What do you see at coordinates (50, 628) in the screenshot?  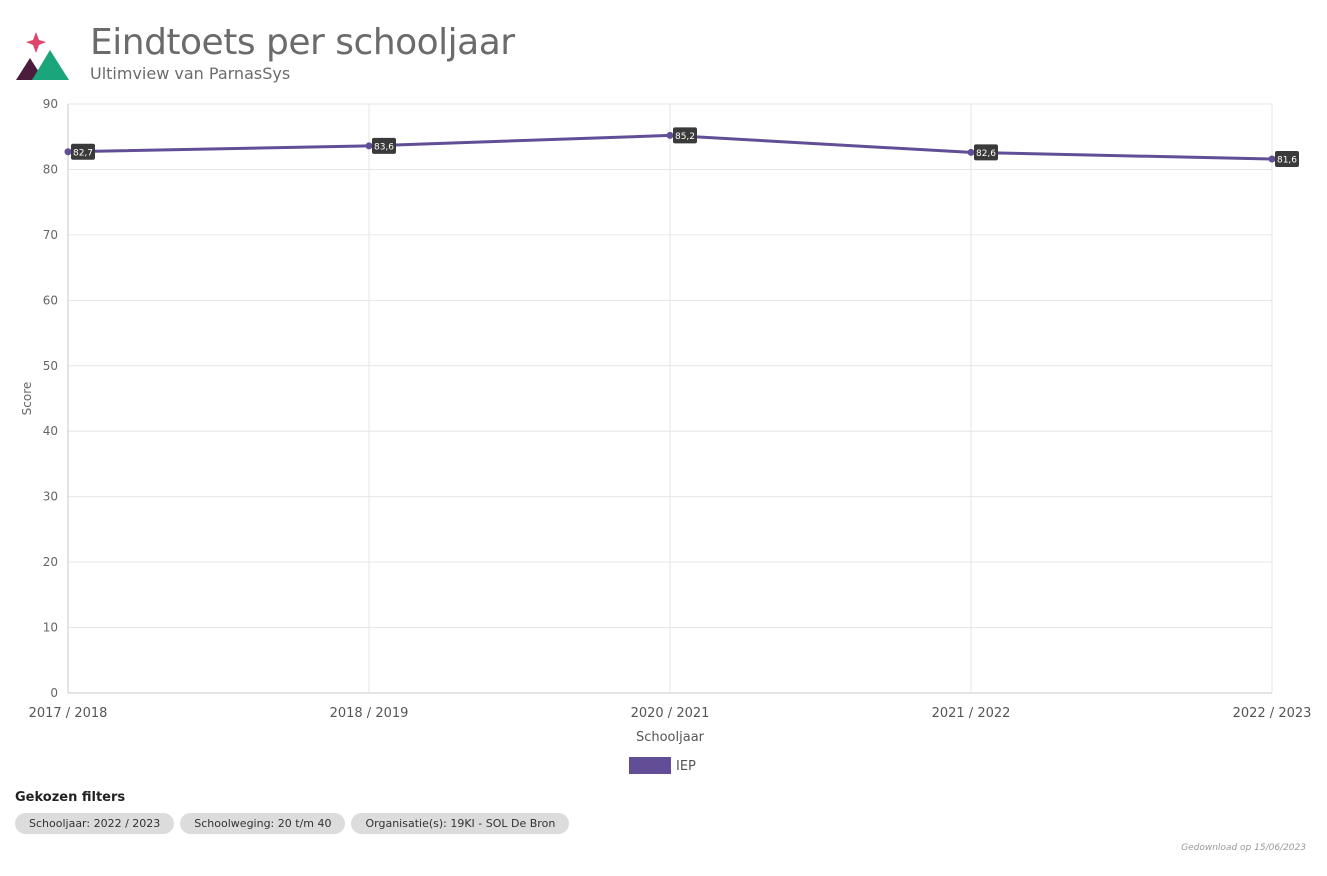 I see `y-tick-label: 10` at bounding box center [50, 628].